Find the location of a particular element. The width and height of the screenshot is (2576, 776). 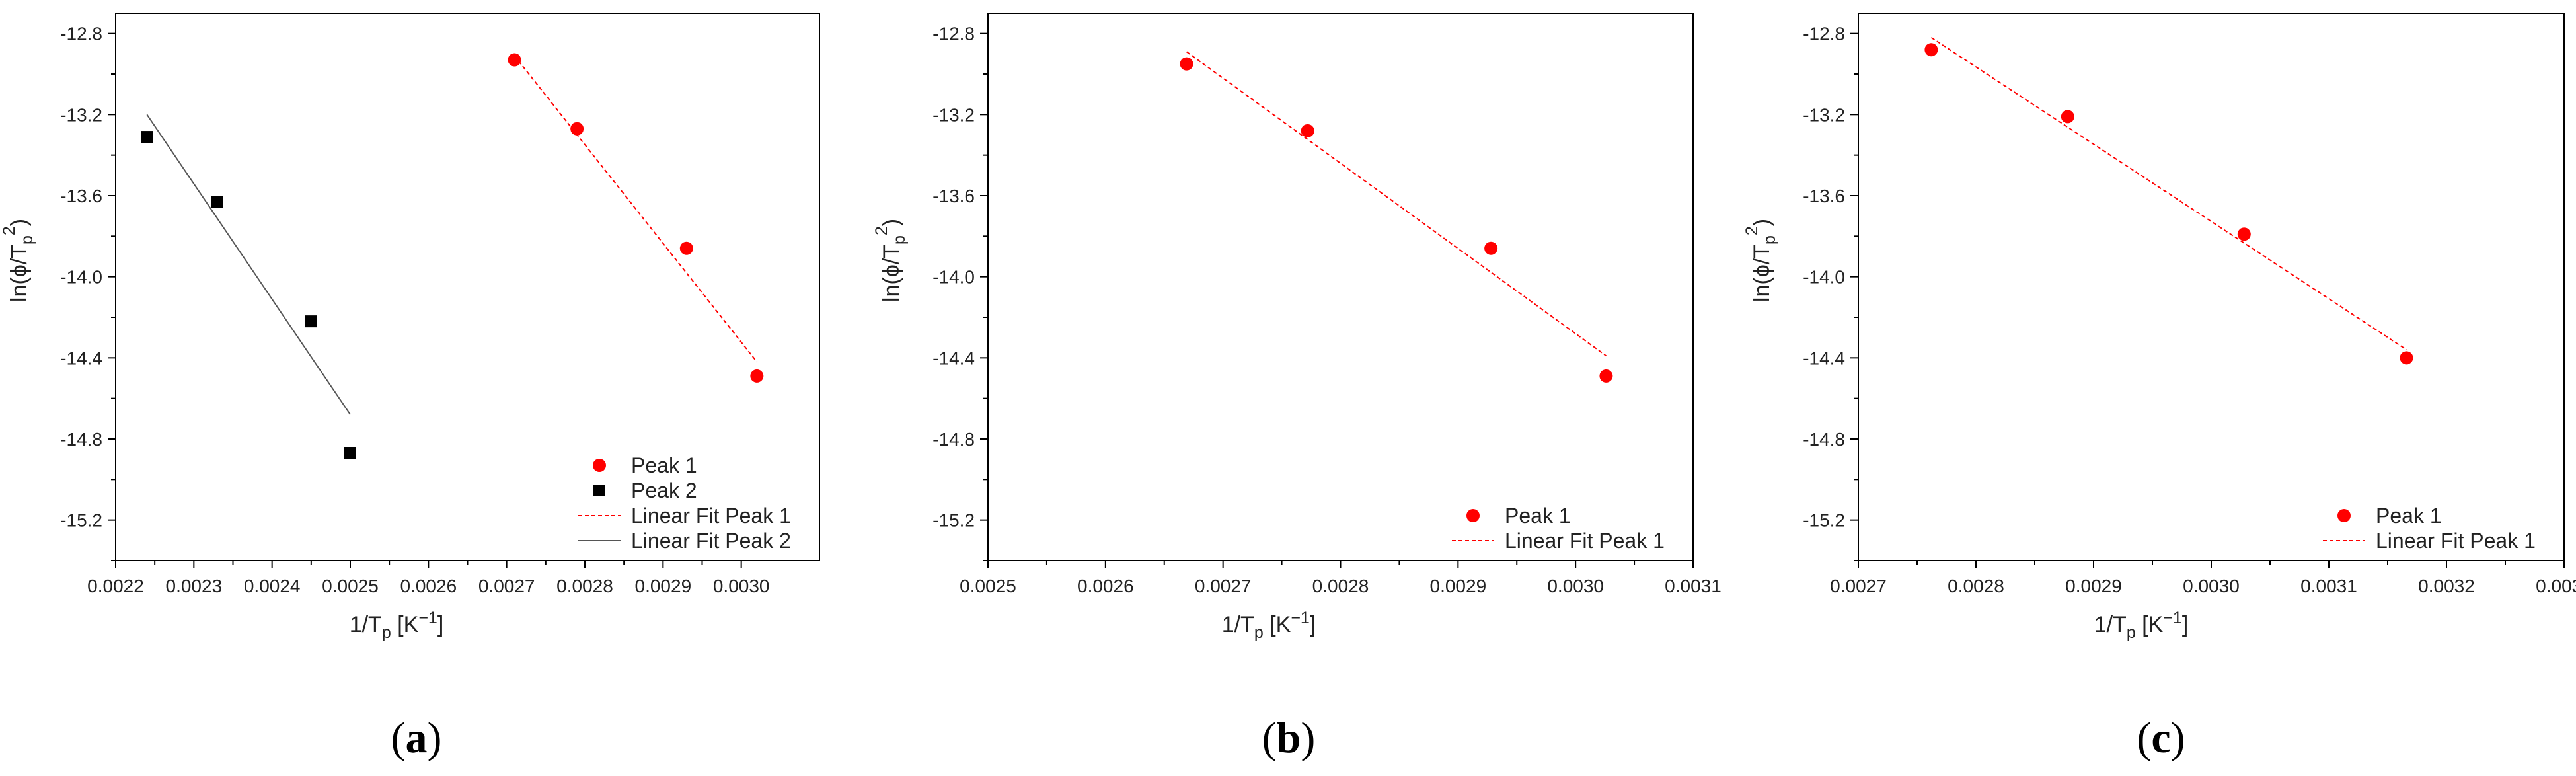

x-tick-label: 0.0032 is located at coordinates (2446, 586).